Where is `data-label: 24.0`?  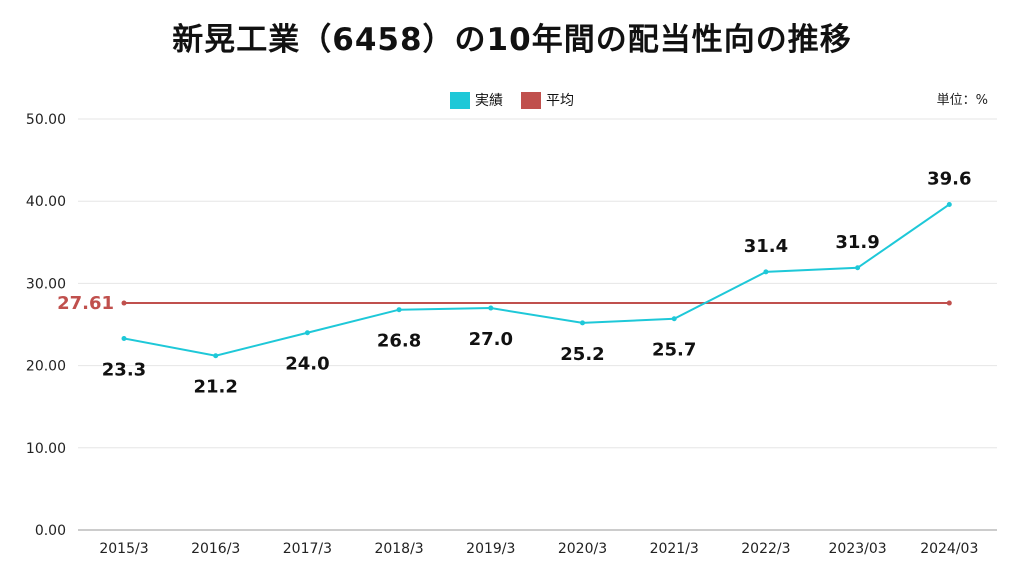 data-label: 24.0 is located at coordinates (307, 364).